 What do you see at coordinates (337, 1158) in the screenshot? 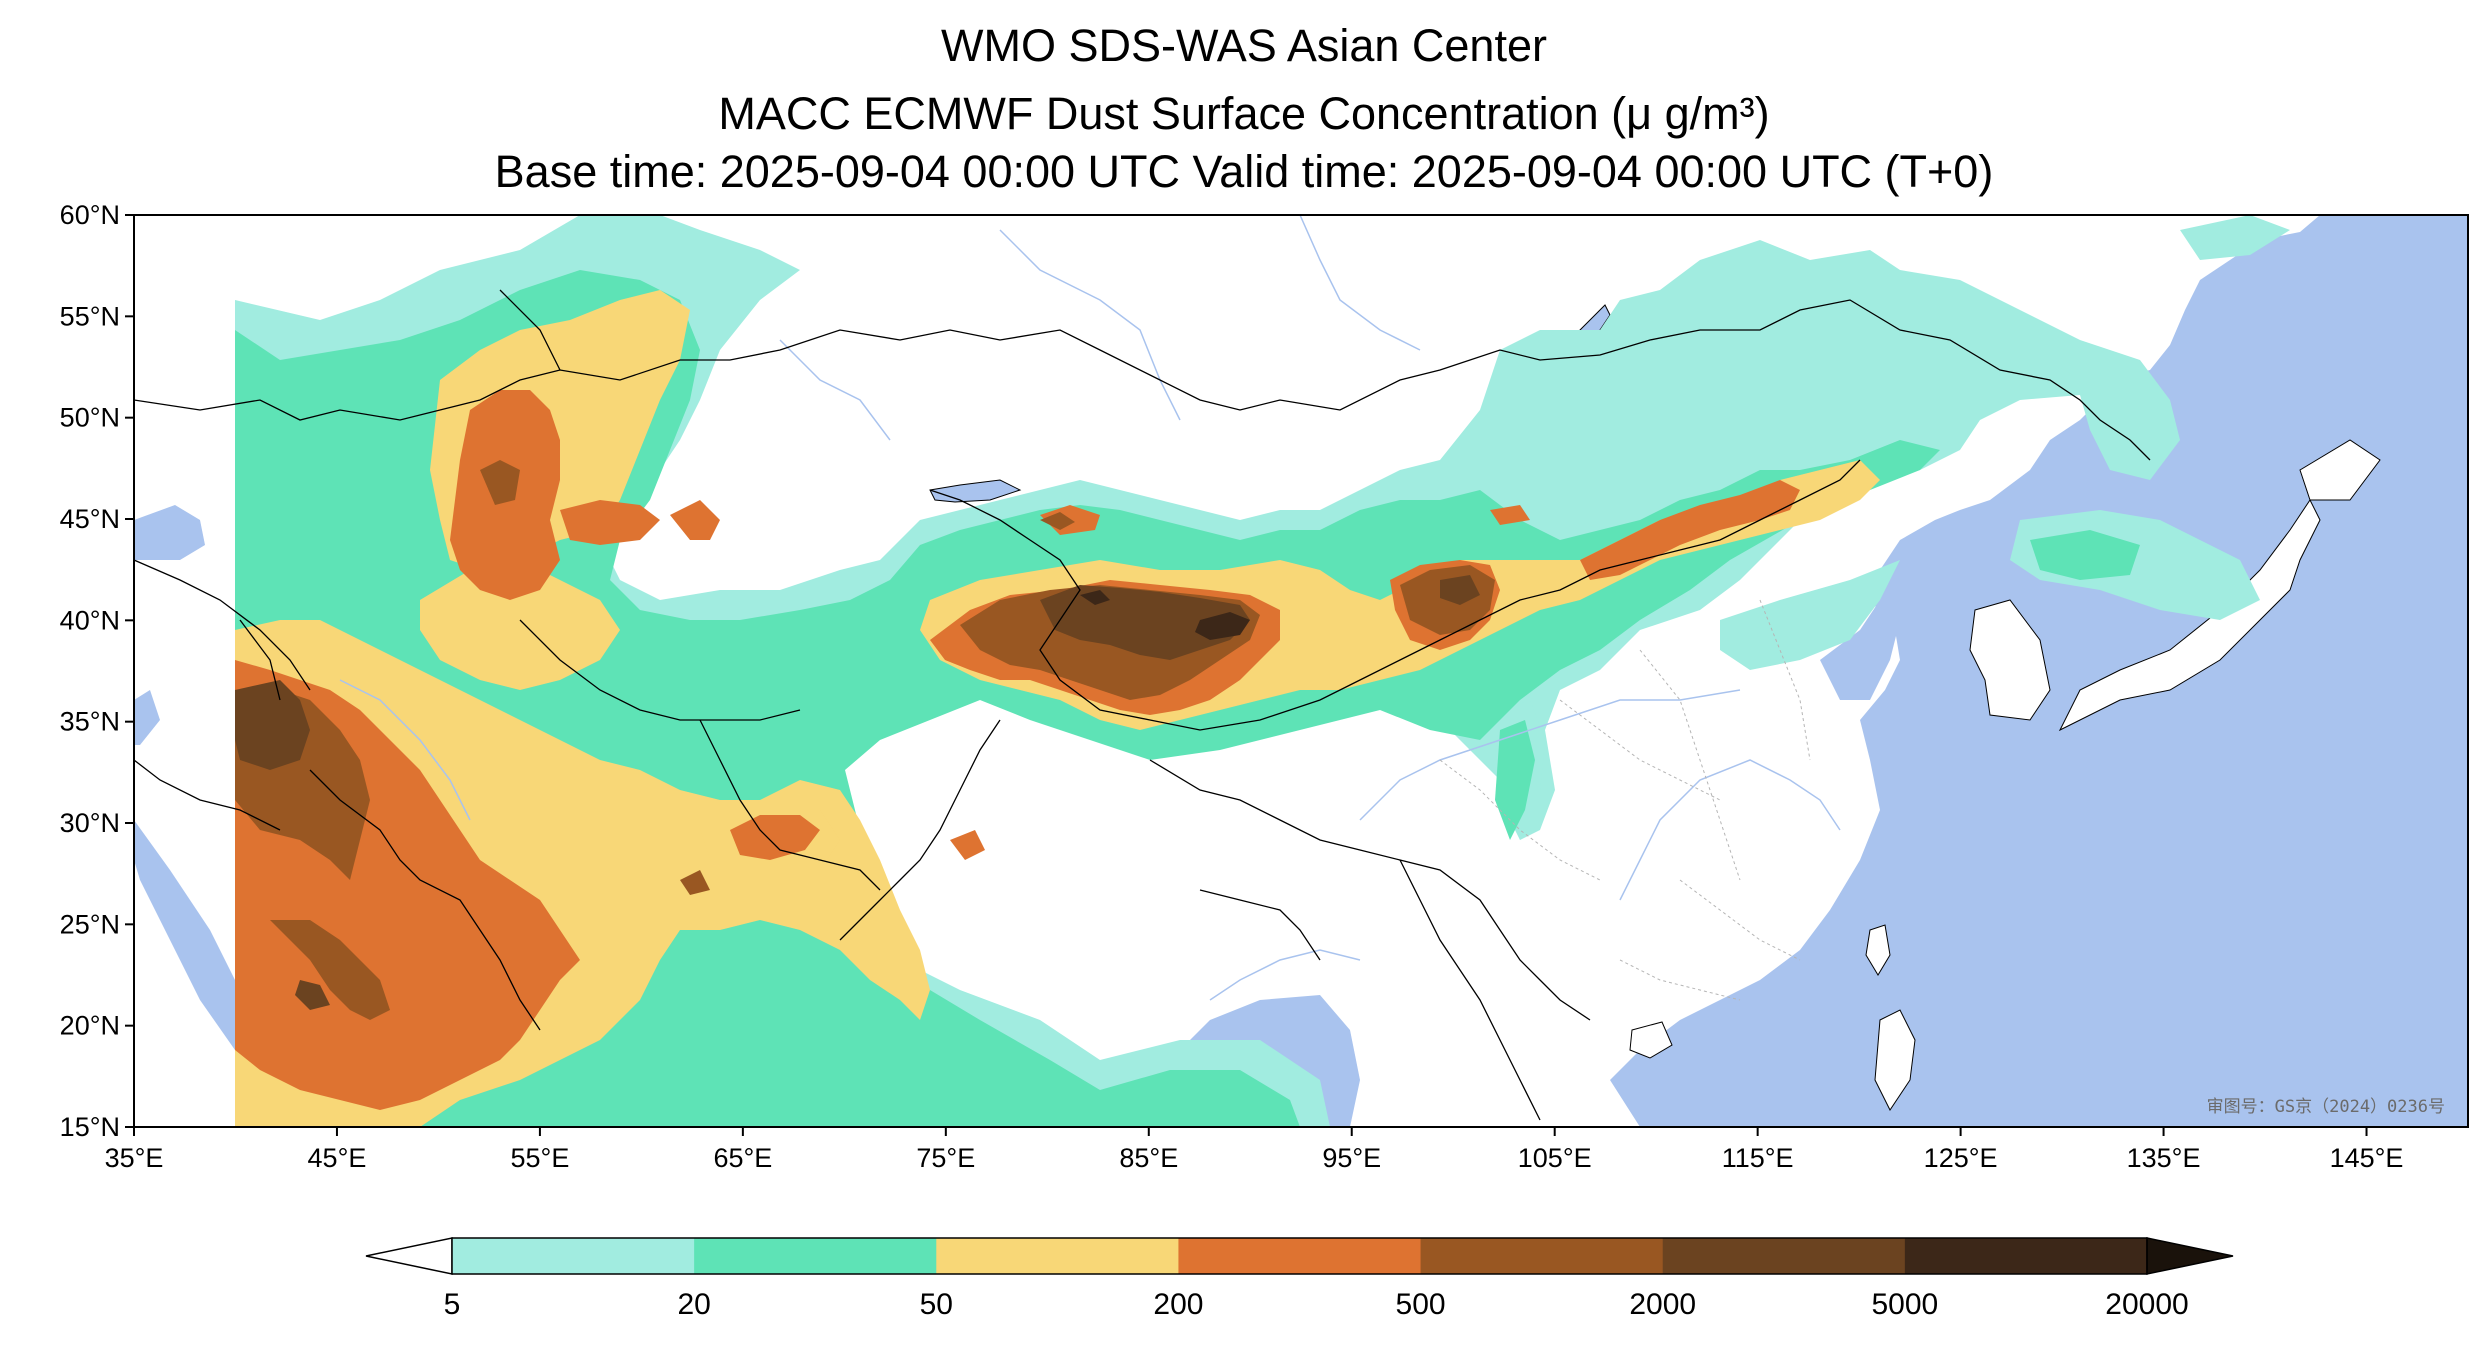
I see `lon-tick-label: 45°E` at bounding box center [337, 1158].